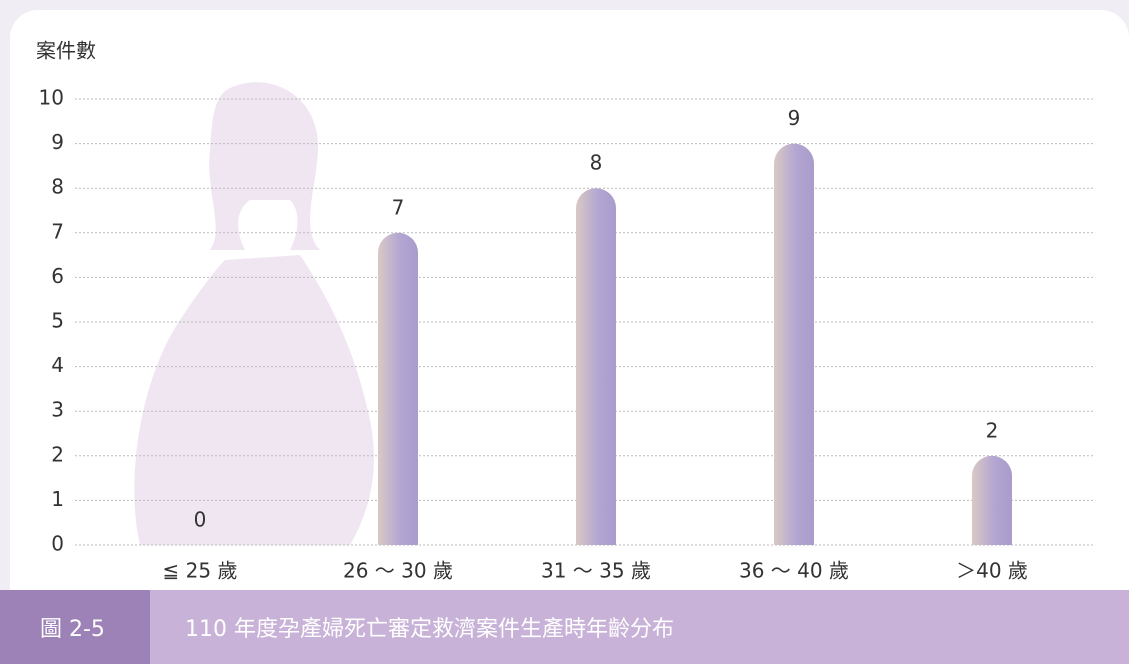 The width and height of the screenshot is (1129, 664). Describe the element at coordinates (66, 51) in the screenshot. I see `y-axis-label: 案件數` at that location.